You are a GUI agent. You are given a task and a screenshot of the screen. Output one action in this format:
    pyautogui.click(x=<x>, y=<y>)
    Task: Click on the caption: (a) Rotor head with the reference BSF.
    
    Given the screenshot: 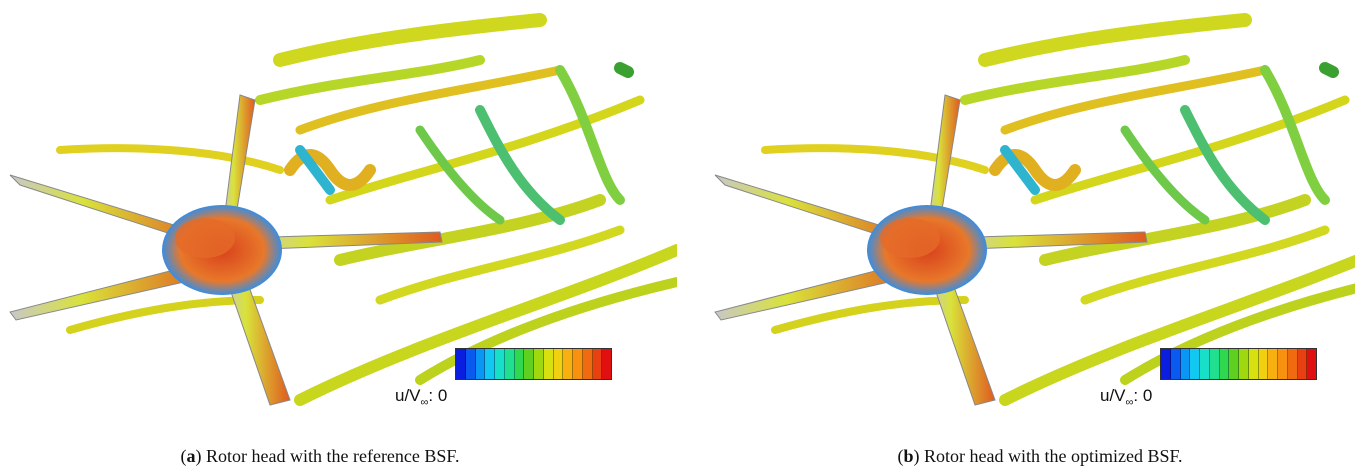 What is the action you would take?
    pyautogui.click(x=320, y=456)
    